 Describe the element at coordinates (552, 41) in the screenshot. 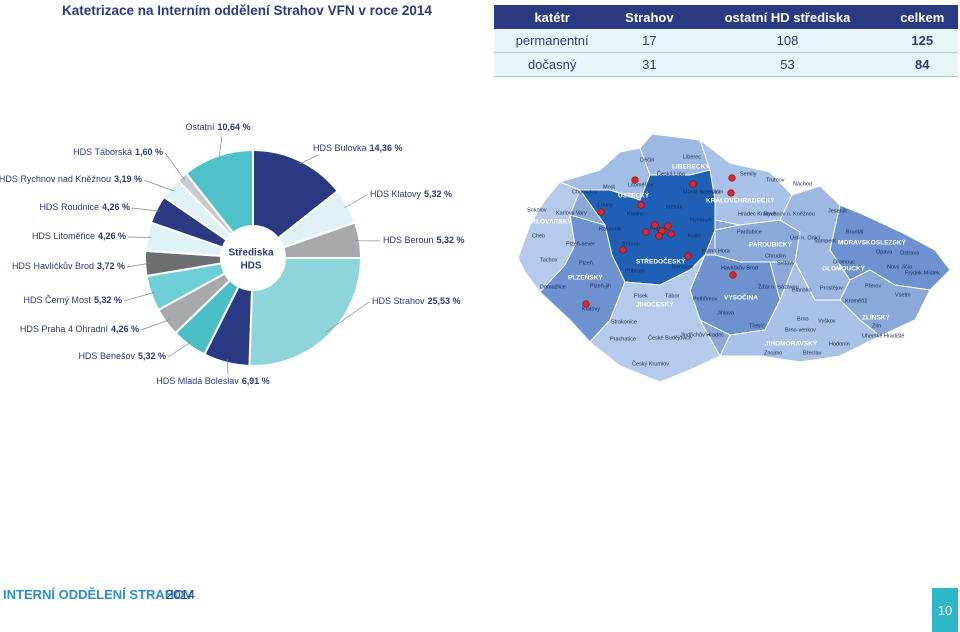

I see `cell: permanentní` at that location.